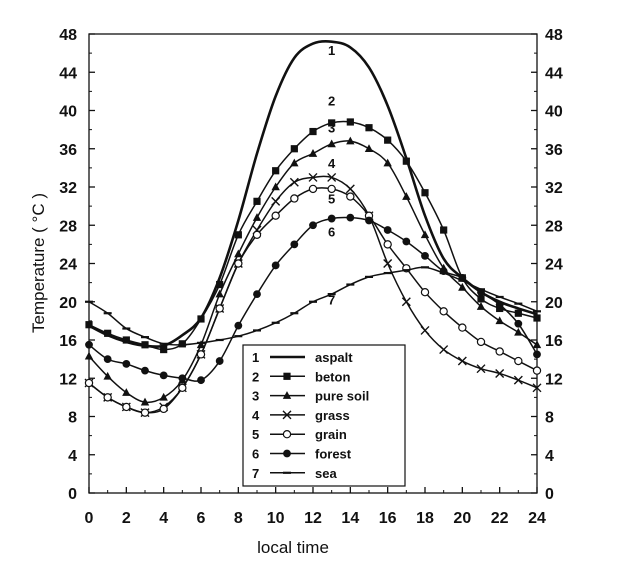 This screenshot has height=579, width=618. Describe the element at coordinates (89, 518) in the screenshot. I see `x-tick-label: 0` at that location.